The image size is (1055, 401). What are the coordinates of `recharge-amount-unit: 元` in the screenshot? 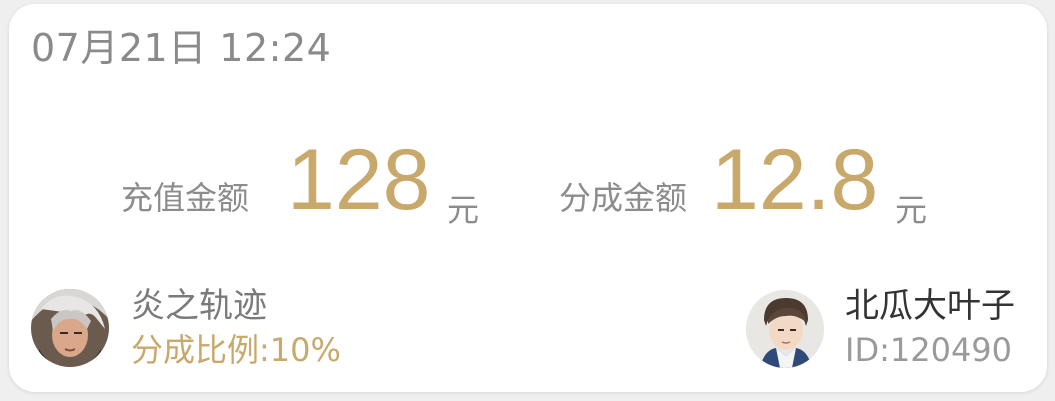 It's located at (463, 210).